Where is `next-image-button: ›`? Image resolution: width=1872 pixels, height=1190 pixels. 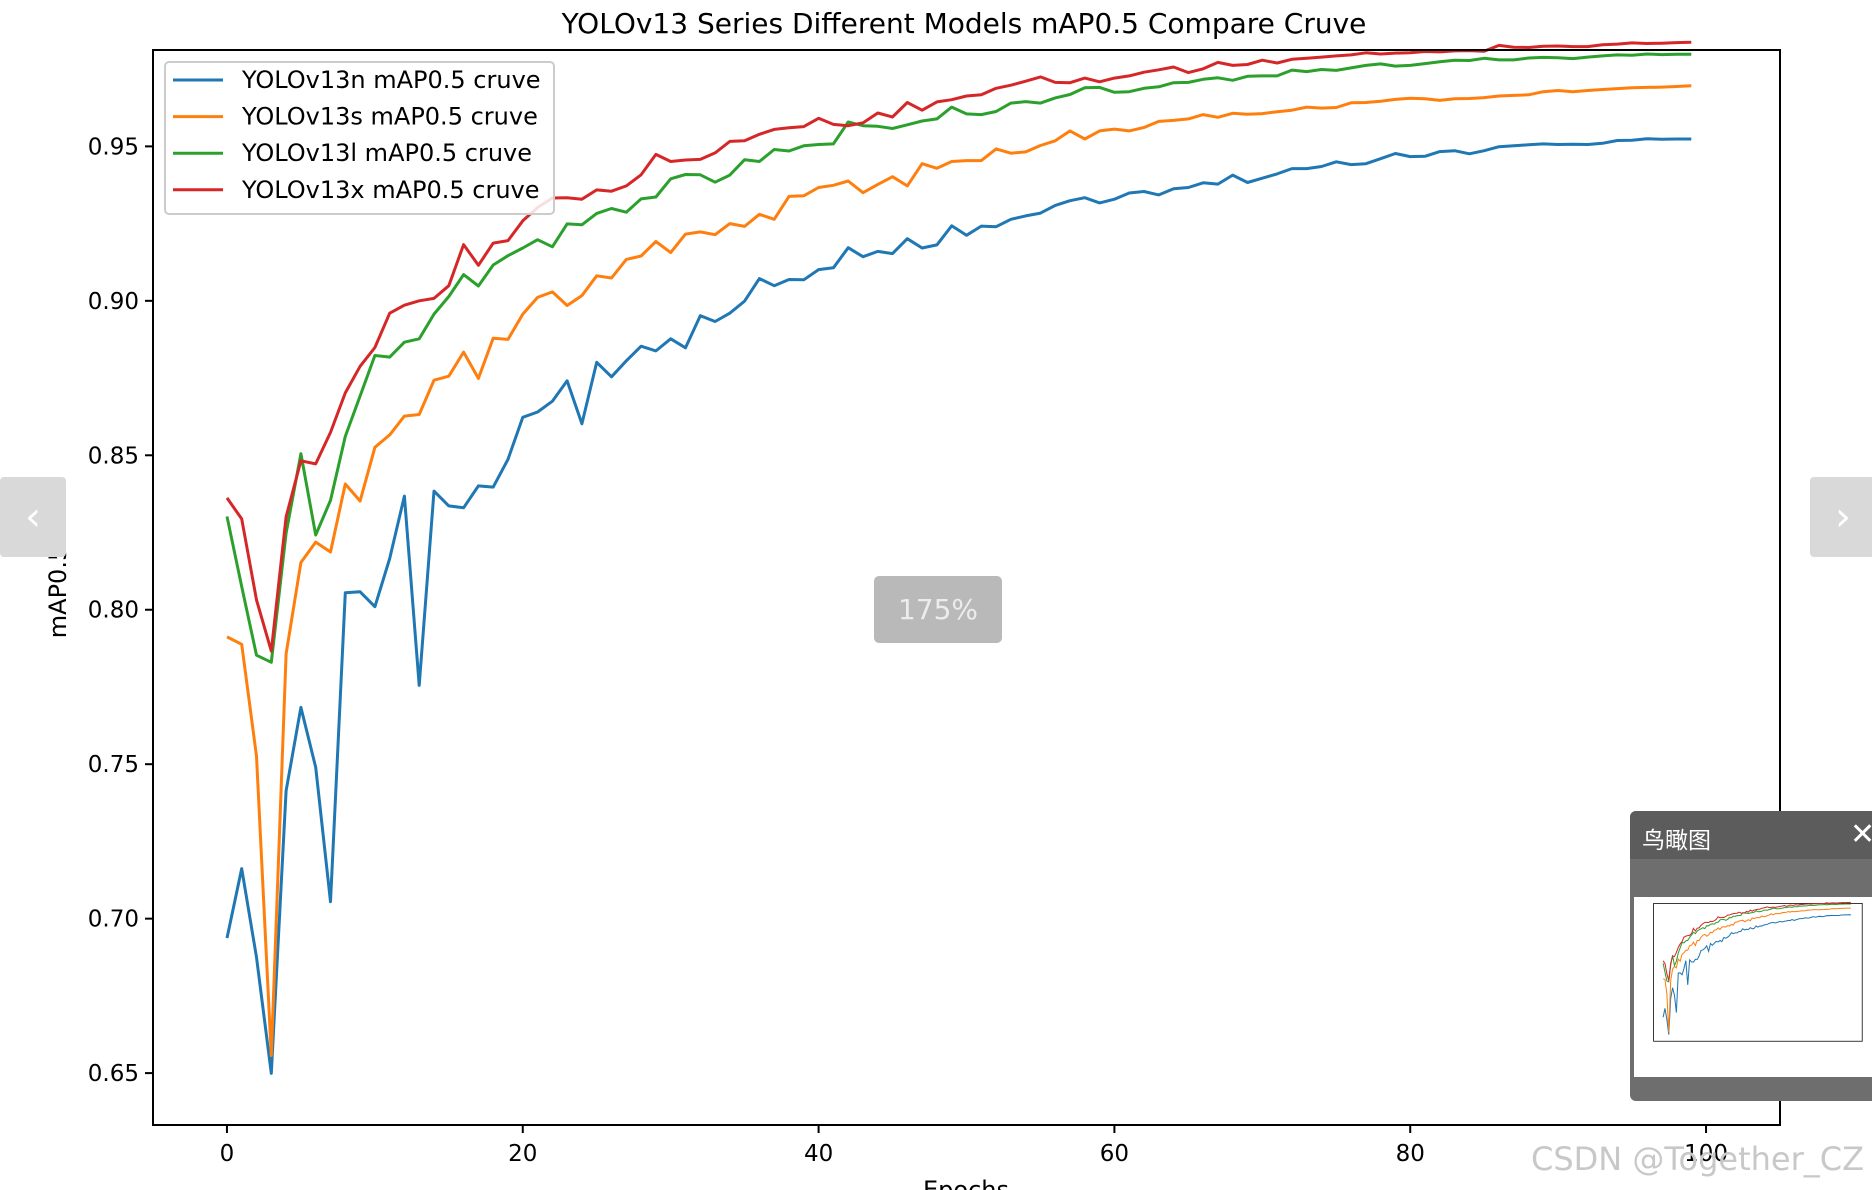 next-image-button: › is located at coordinates (1841, 517).